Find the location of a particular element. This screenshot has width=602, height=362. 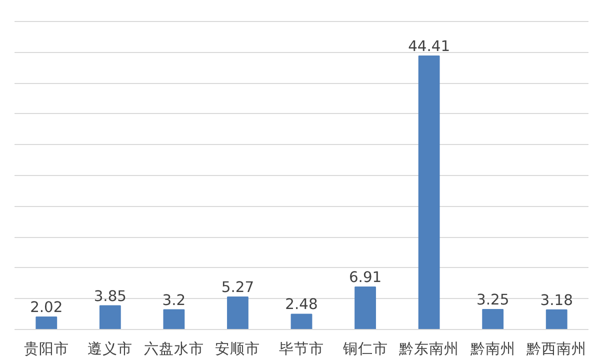

x-tick-label: 黔东南州 is located at coordinates (429, 349).